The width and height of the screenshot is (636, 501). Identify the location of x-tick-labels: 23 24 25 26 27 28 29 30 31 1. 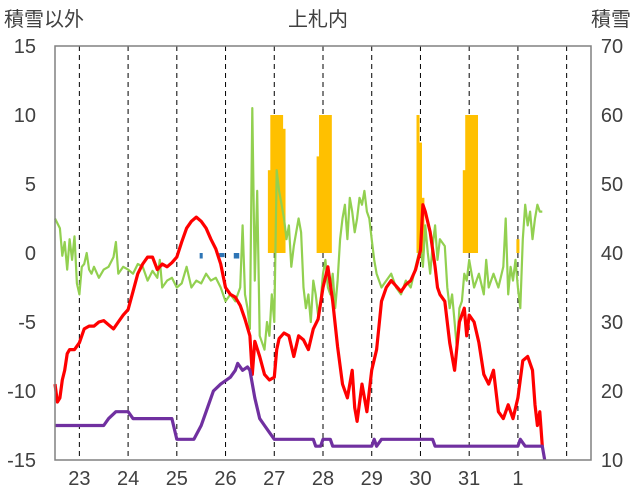
(295, 479).